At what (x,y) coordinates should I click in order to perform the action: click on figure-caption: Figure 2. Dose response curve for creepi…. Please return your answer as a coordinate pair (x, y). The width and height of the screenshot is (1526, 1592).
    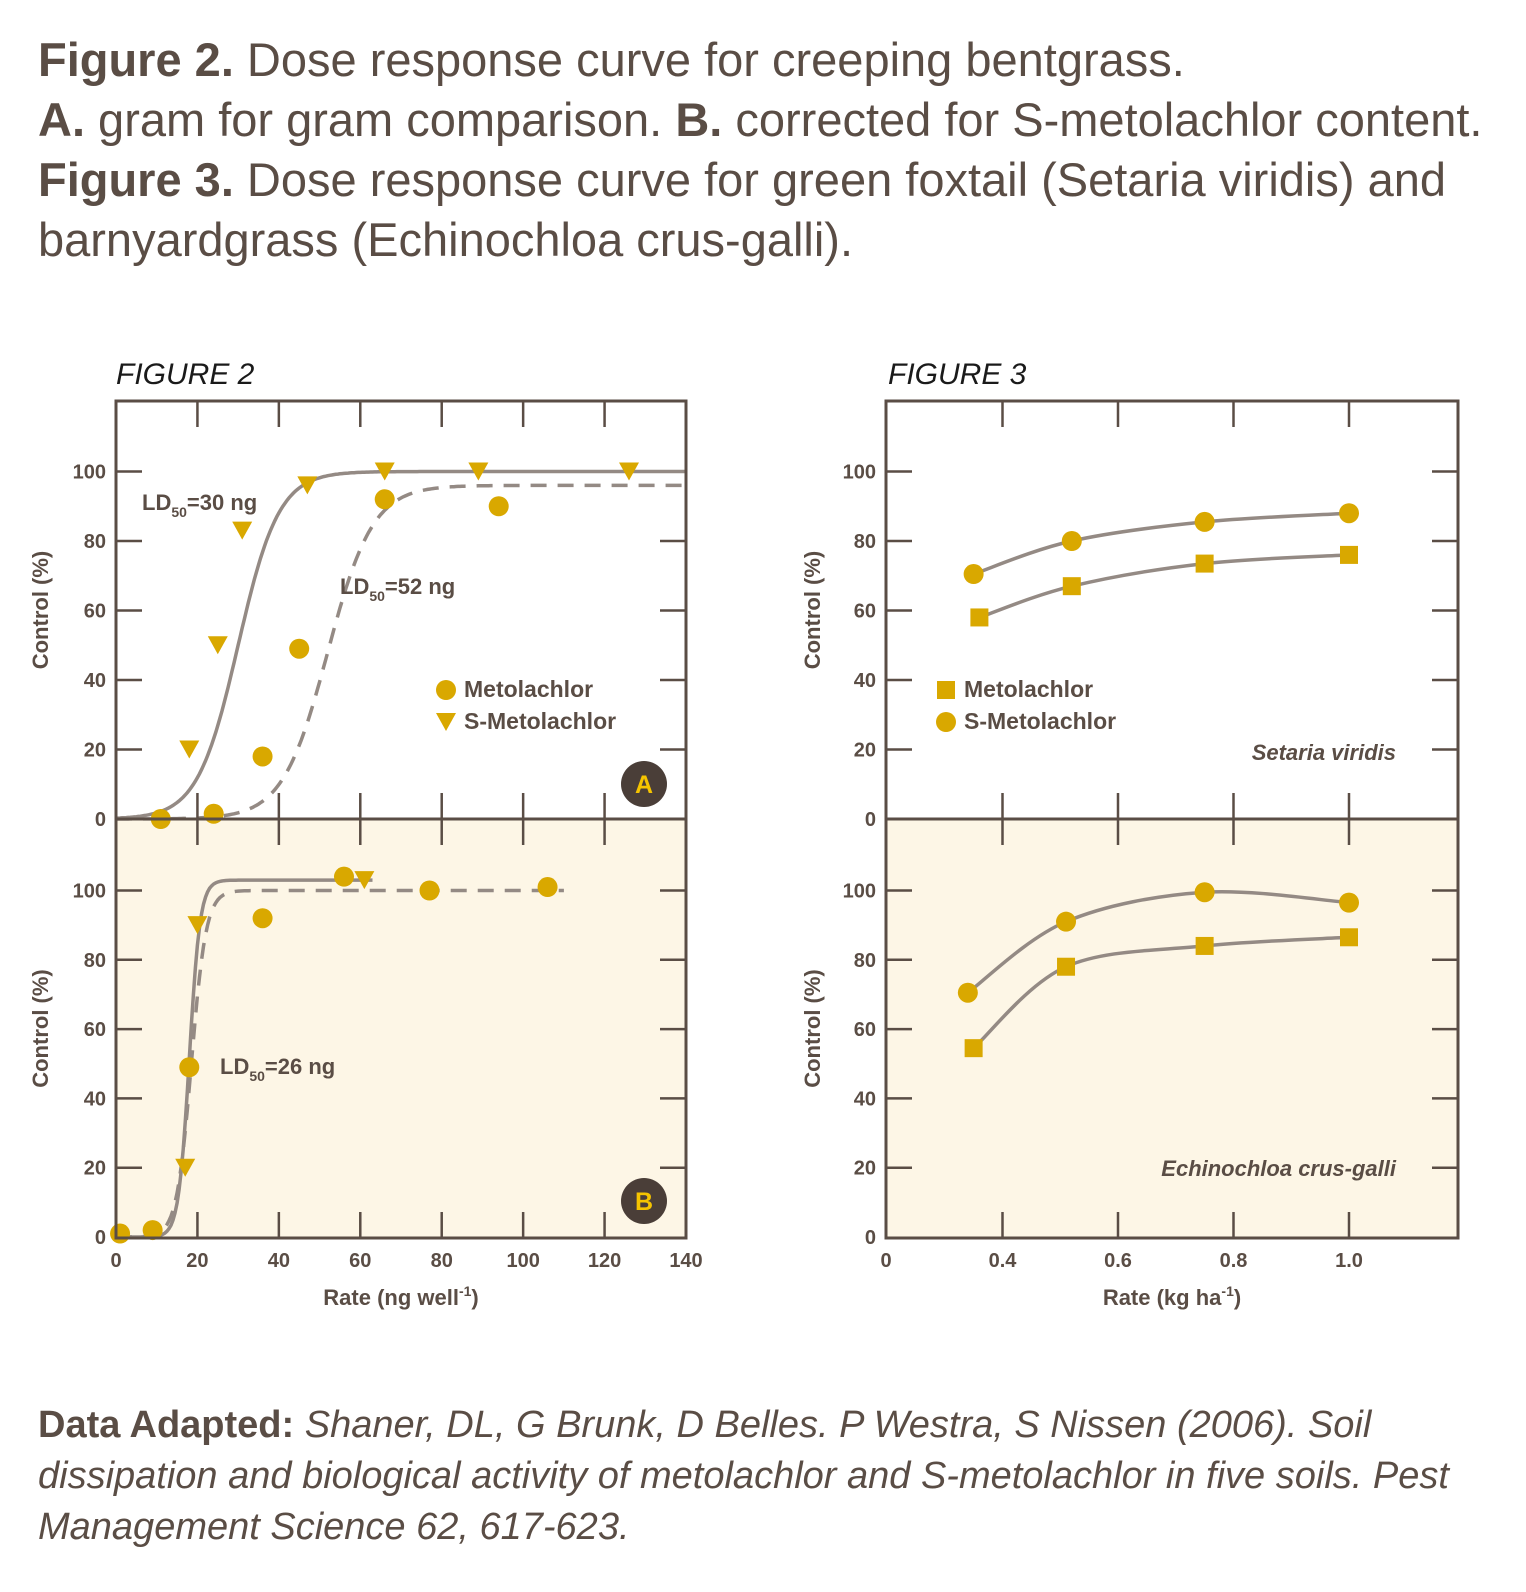
    Looking at the image, I should click on (763, 150).